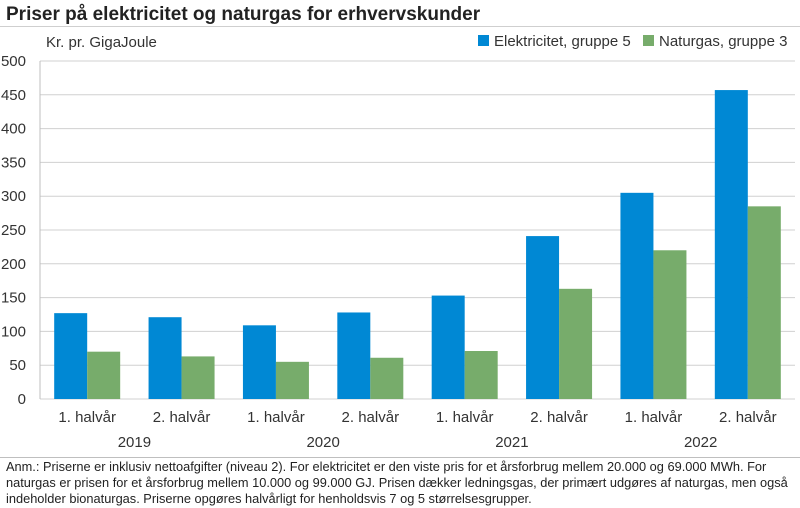  What do you see at coordinates (13, 95) in the screenshot?
I see `y-tick-label: 450` at bounding box center [13, 95].